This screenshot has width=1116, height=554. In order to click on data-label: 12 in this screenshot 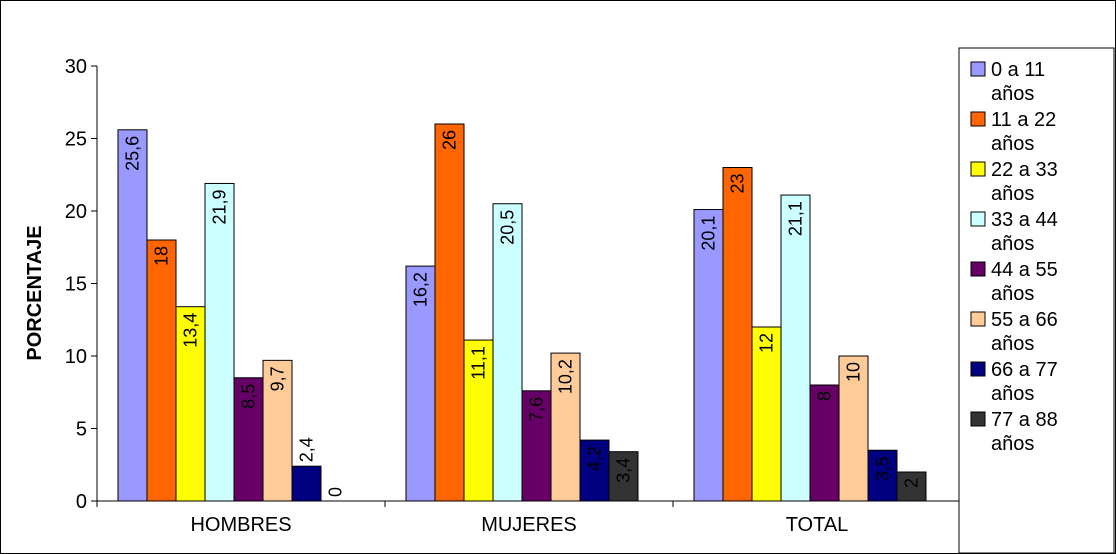, I will do `click(767, 343)`.